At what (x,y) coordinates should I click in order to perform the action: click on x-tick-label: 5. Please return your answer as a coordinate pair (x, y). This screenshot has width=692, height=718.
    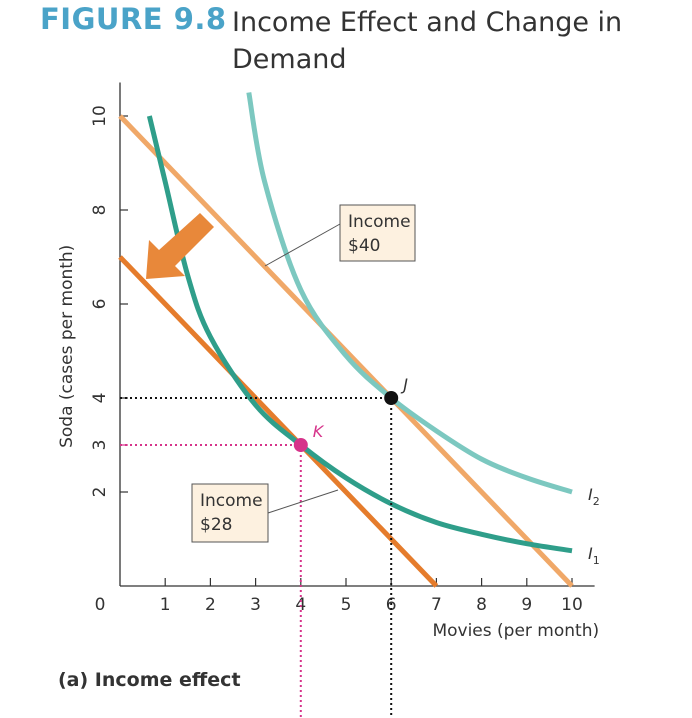
    Looking at the image, I should click on (346, 605).